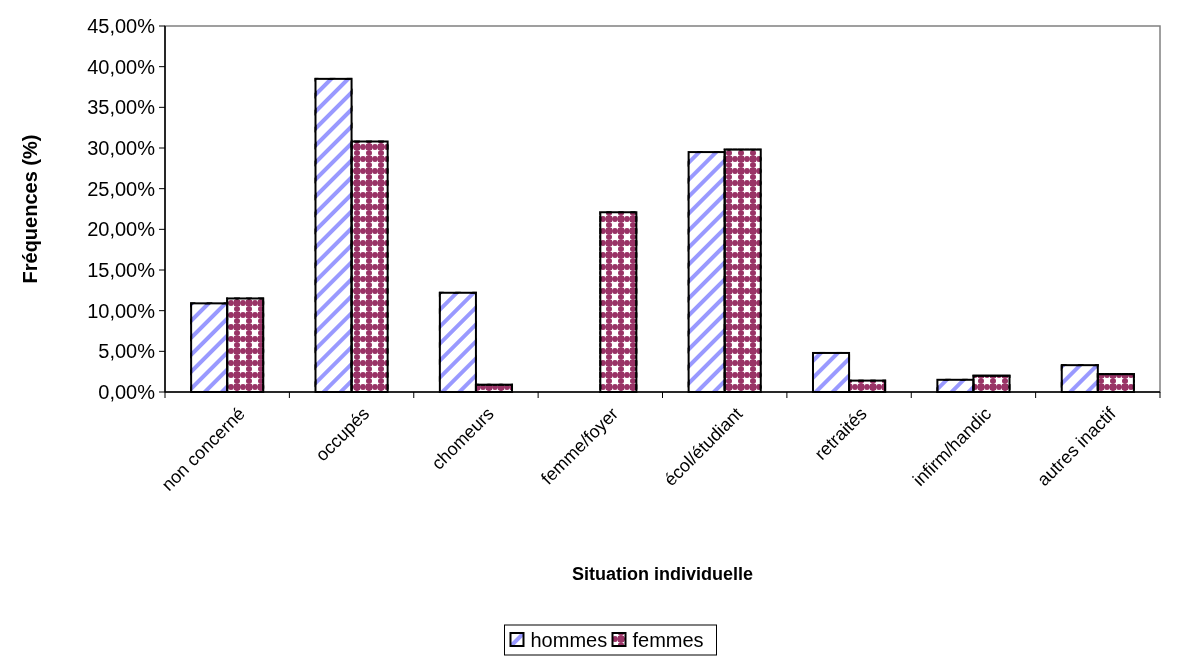  Describe the element at coordinates (121, 229) in the screenshot. I see `y-tick-label: 20,00%` at that location.